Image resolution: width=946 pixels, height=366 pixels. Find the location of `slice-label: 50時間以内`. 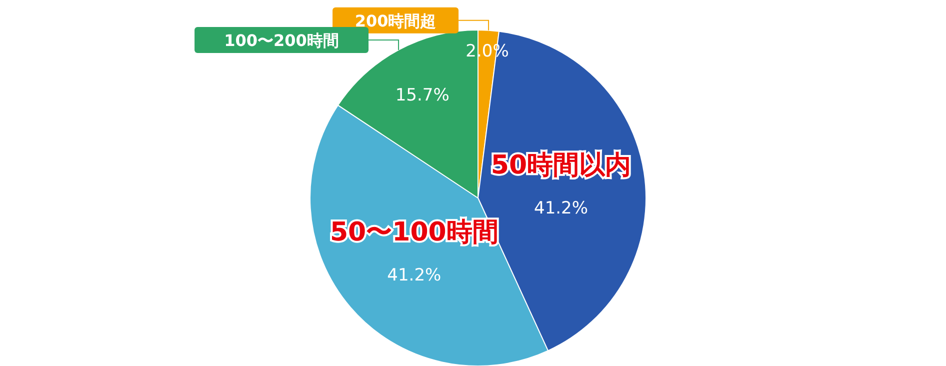

slice-label: 50時間以内 is located at coordinates (561, 165).